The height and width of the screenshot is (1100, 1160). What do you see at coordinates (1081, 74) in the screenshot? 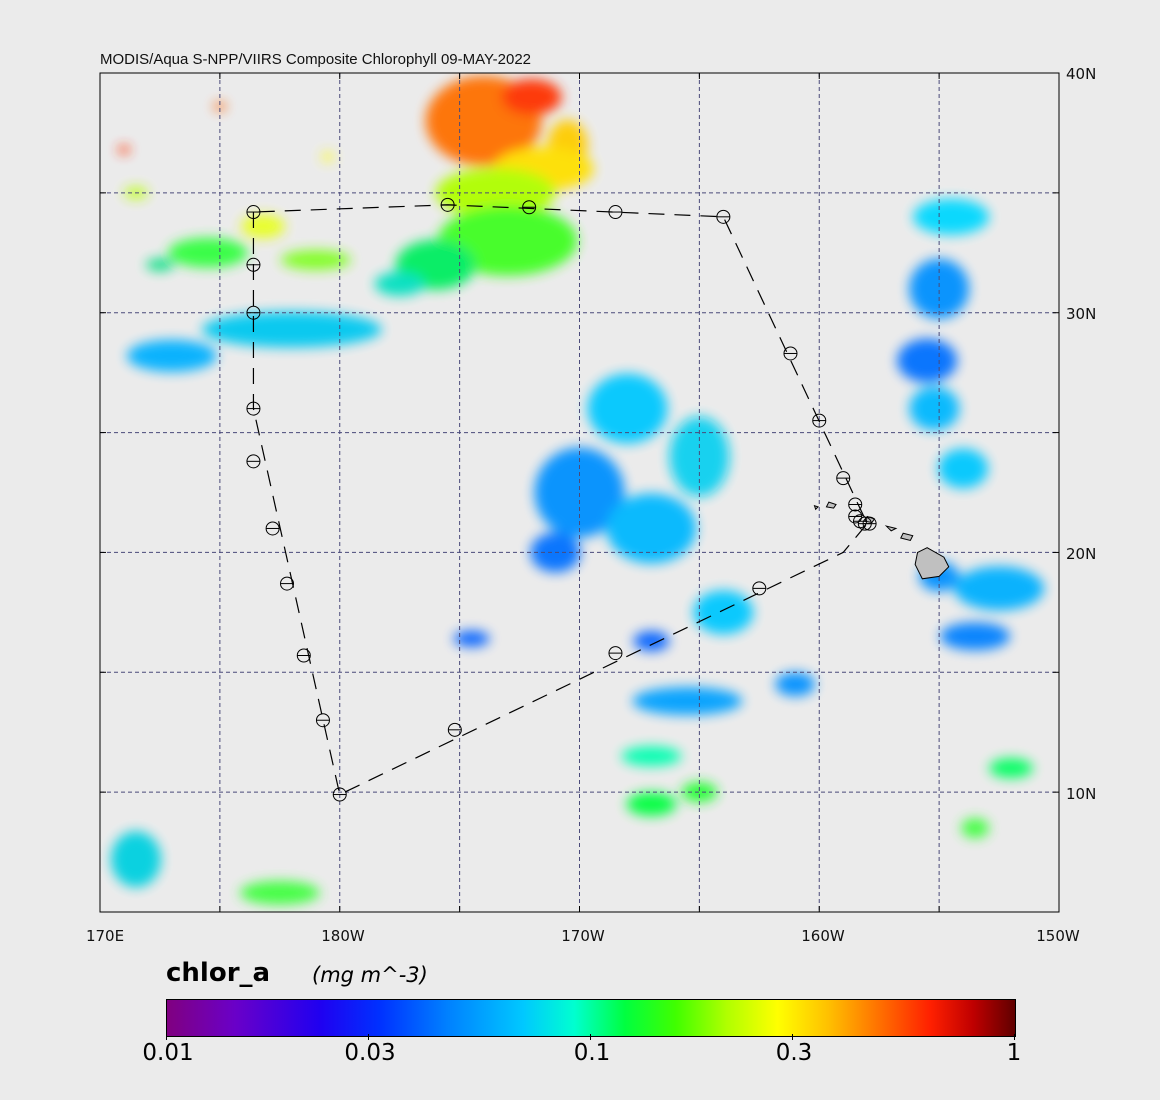
I see `lat-label-40n: 40N` at bounding box center [1081, 74].